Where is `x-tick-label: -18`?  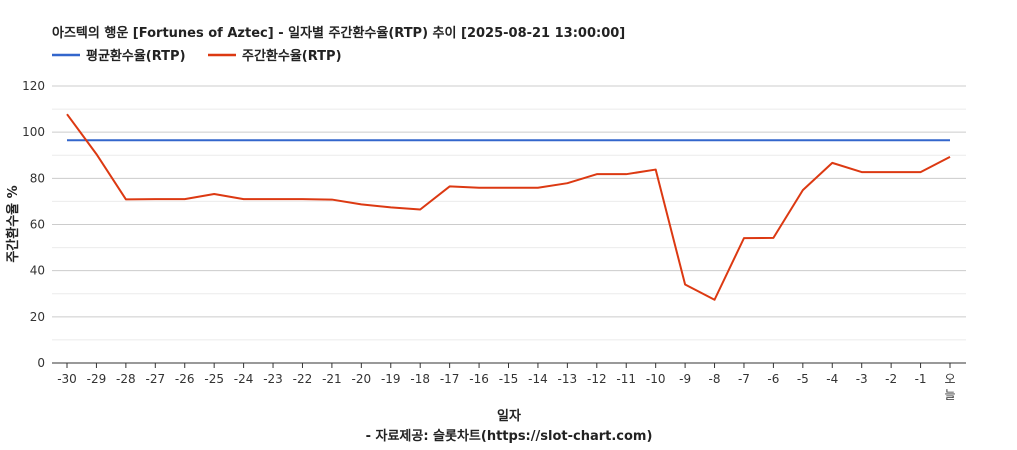
x-tick-label: -18 is located at coordinates (420, 379).